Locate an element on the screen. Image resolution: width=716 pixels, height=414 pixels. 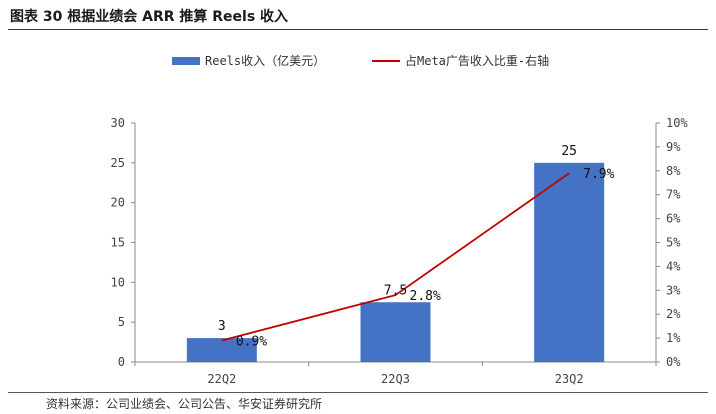
x-tick-label: 23Q2 is located at coordinates (569, 379).